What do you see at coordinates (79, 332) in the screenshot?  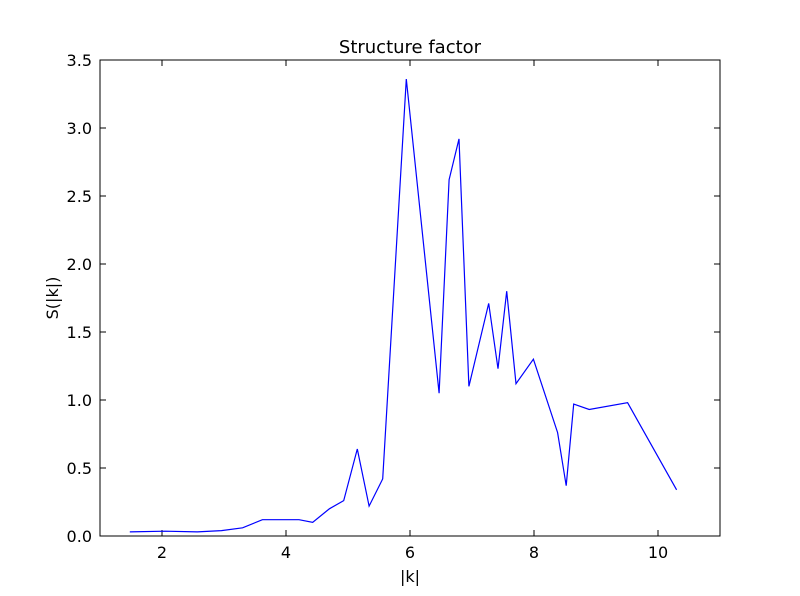 I see `y-tick-label: 1.5` at bounding box center [79, 332].